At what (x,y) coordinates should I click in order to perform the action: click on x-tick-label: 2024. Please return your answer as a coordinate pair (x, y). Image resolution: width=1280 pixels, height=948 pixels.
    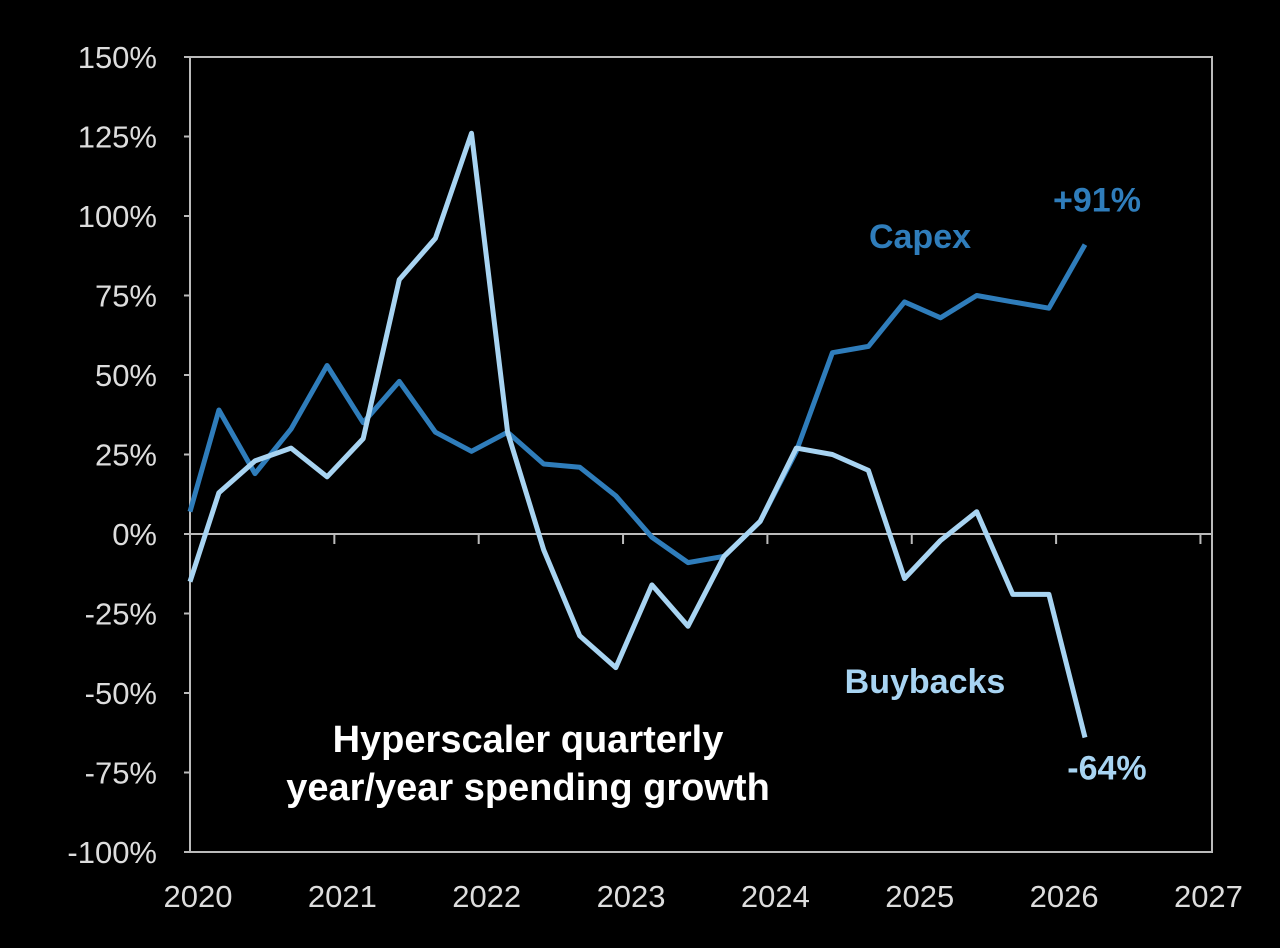
    Looking at the image, I should click on (775, 896).